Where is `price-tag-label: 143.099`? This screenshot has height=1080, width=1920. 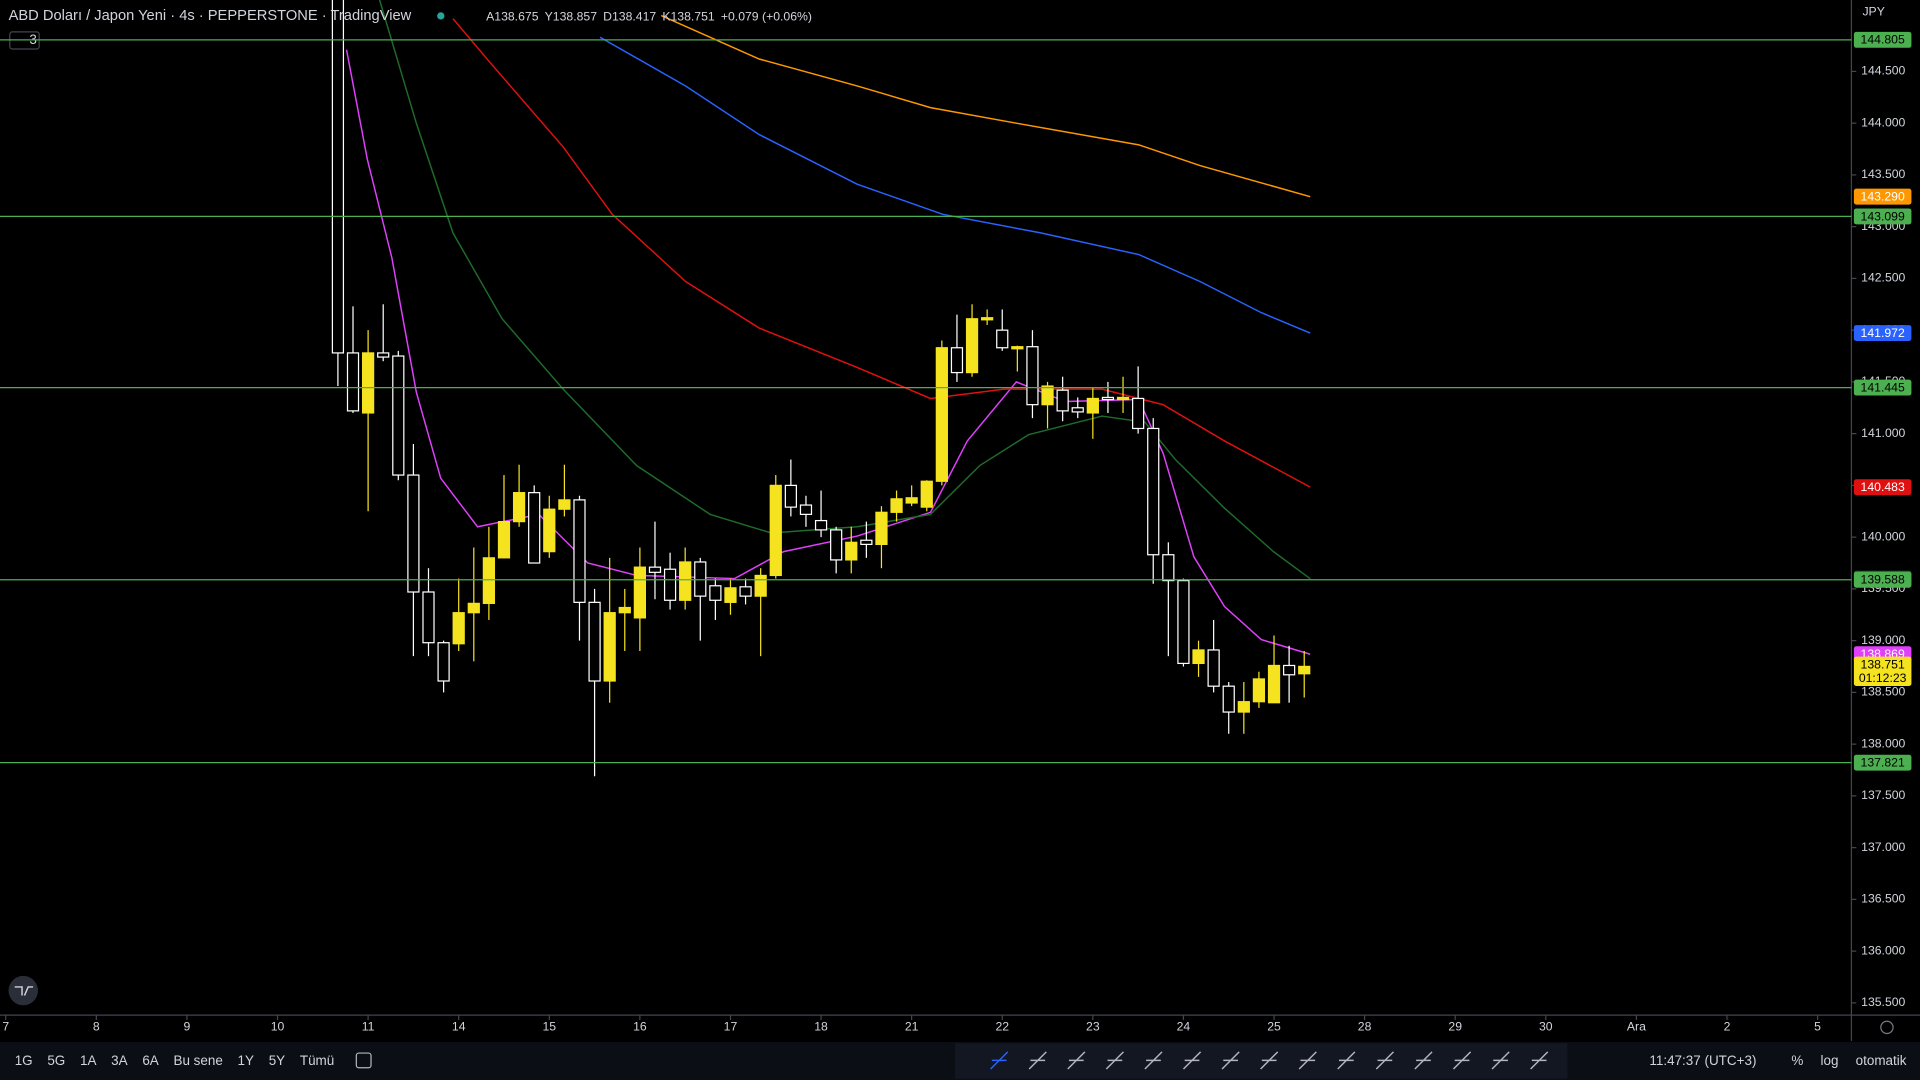 price-tag-label: 143.099 is located at coordinates (1883, 216).